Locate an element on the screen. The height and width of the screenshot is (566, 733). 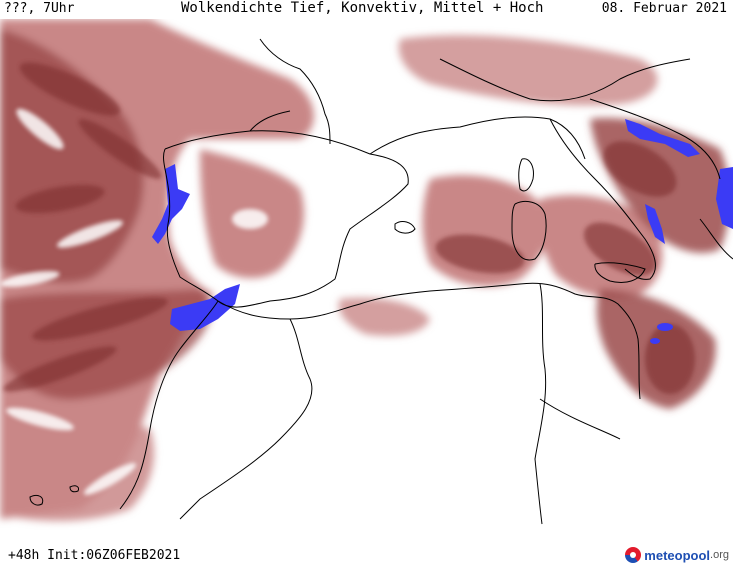
convective-area-ionian is located at coordinates (724, 198).